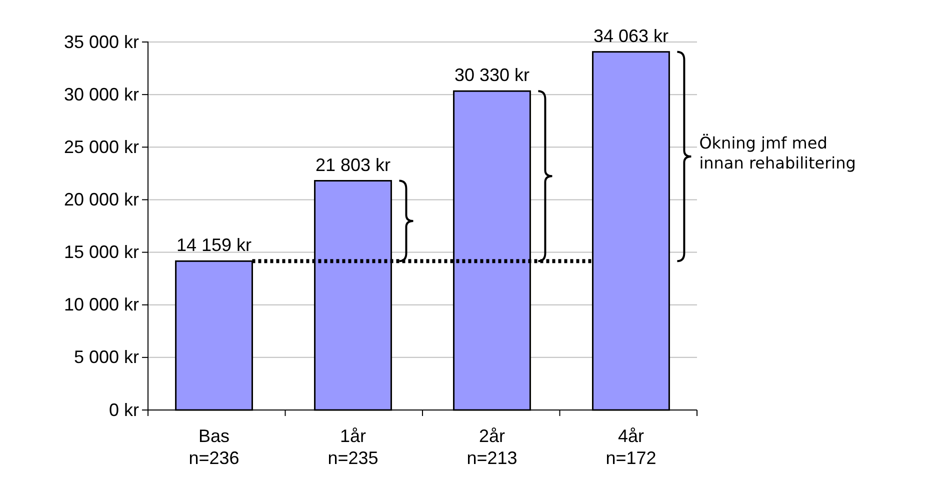 The width and height of the screenshot is (936, 483). What do you see at coordinates (631, 36) in the screenshot?
I see `data-label: 34 063 kr` at bounding box center [631, 36].